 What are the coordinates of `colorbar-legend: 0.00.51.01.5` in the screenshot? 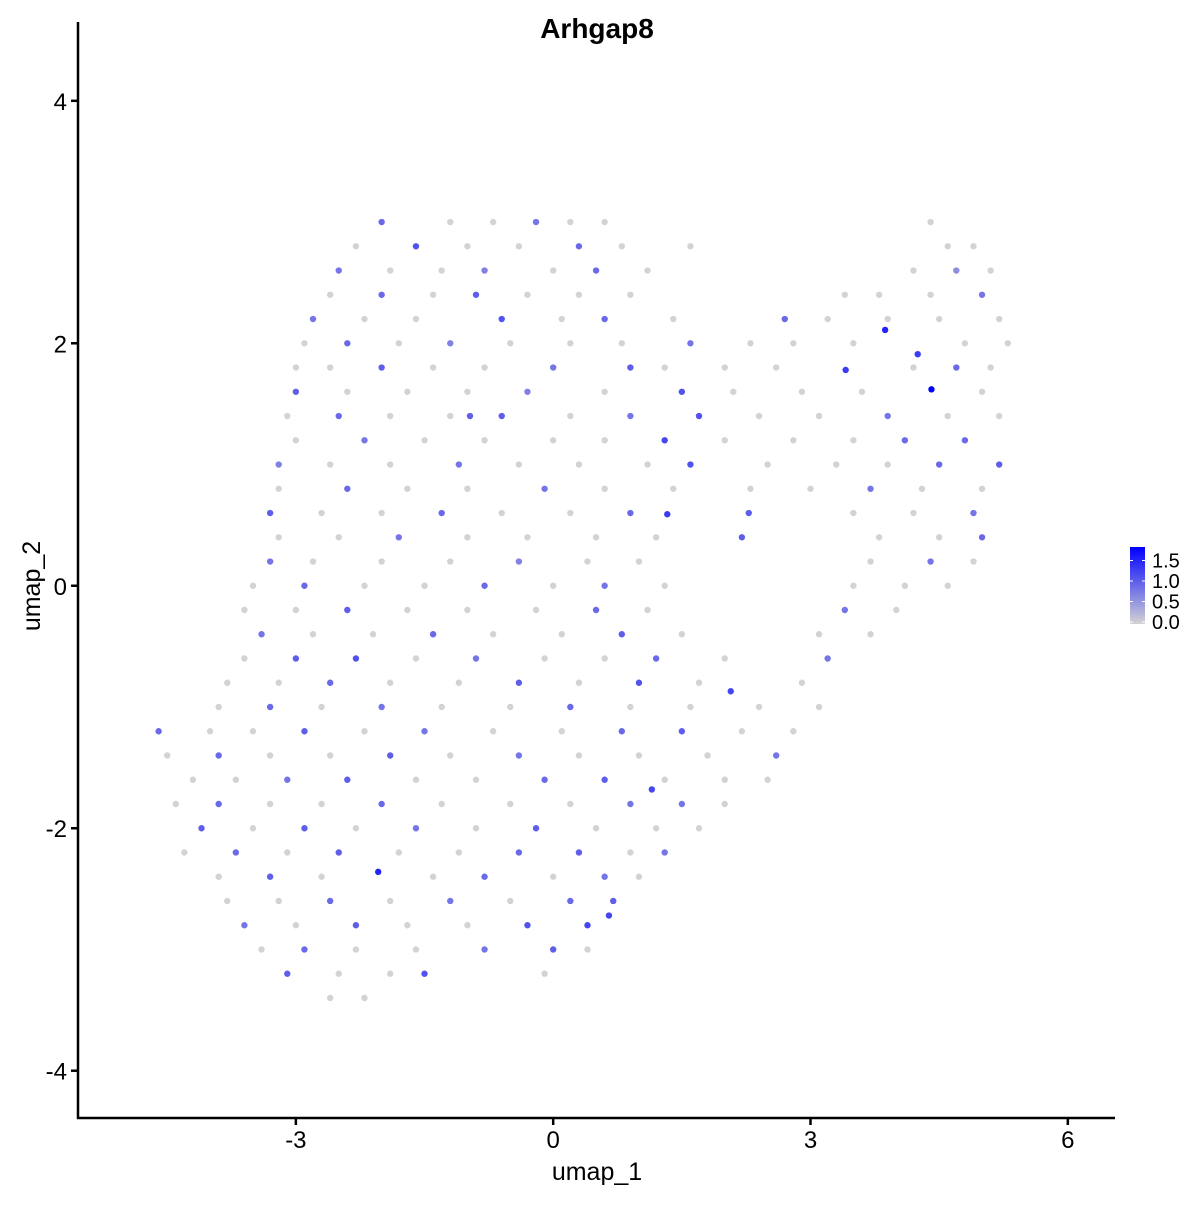 It's located at (1155, 590).